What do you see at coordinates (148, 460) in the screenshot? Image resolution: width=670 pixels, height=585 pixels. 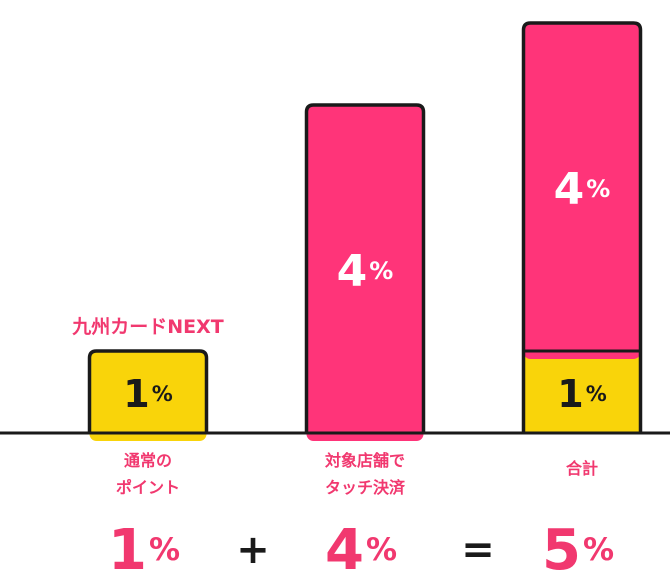 I see `category-label-1-line-1: 通常の` at bounding box center [148, 460].